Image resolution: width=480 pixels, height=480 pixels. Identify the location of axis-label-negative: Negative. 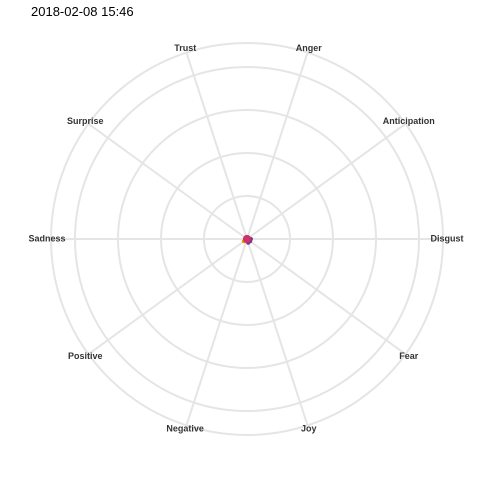
(185, 429).